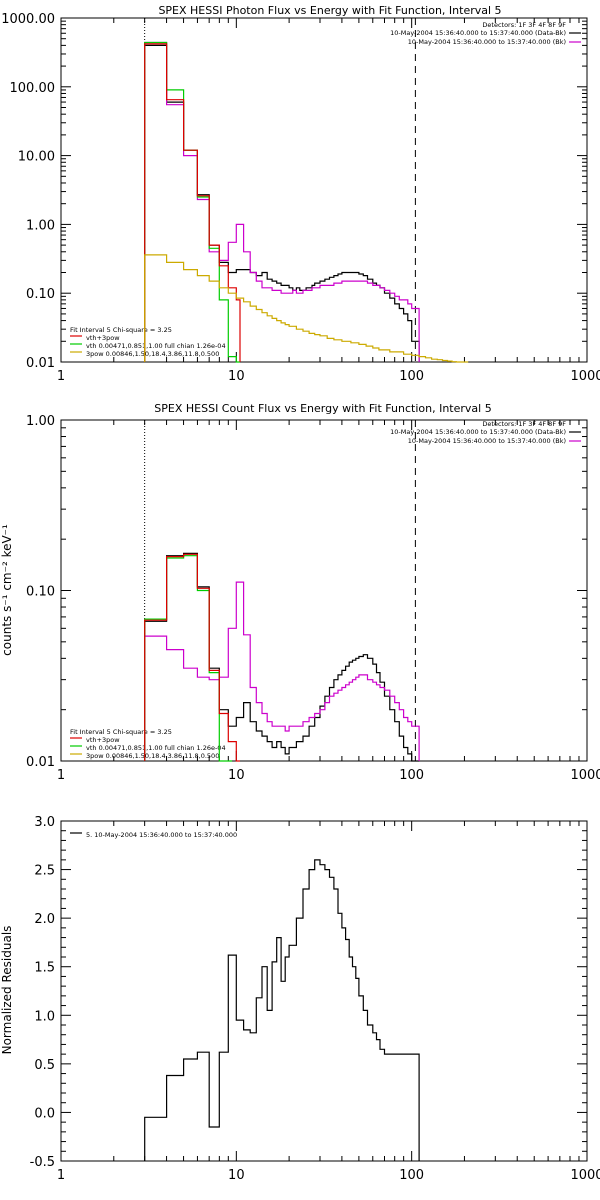  Describe the element at coordinates (61, 775) in the screenshot. I see `panel2-x-tick-label: 1` at that location.